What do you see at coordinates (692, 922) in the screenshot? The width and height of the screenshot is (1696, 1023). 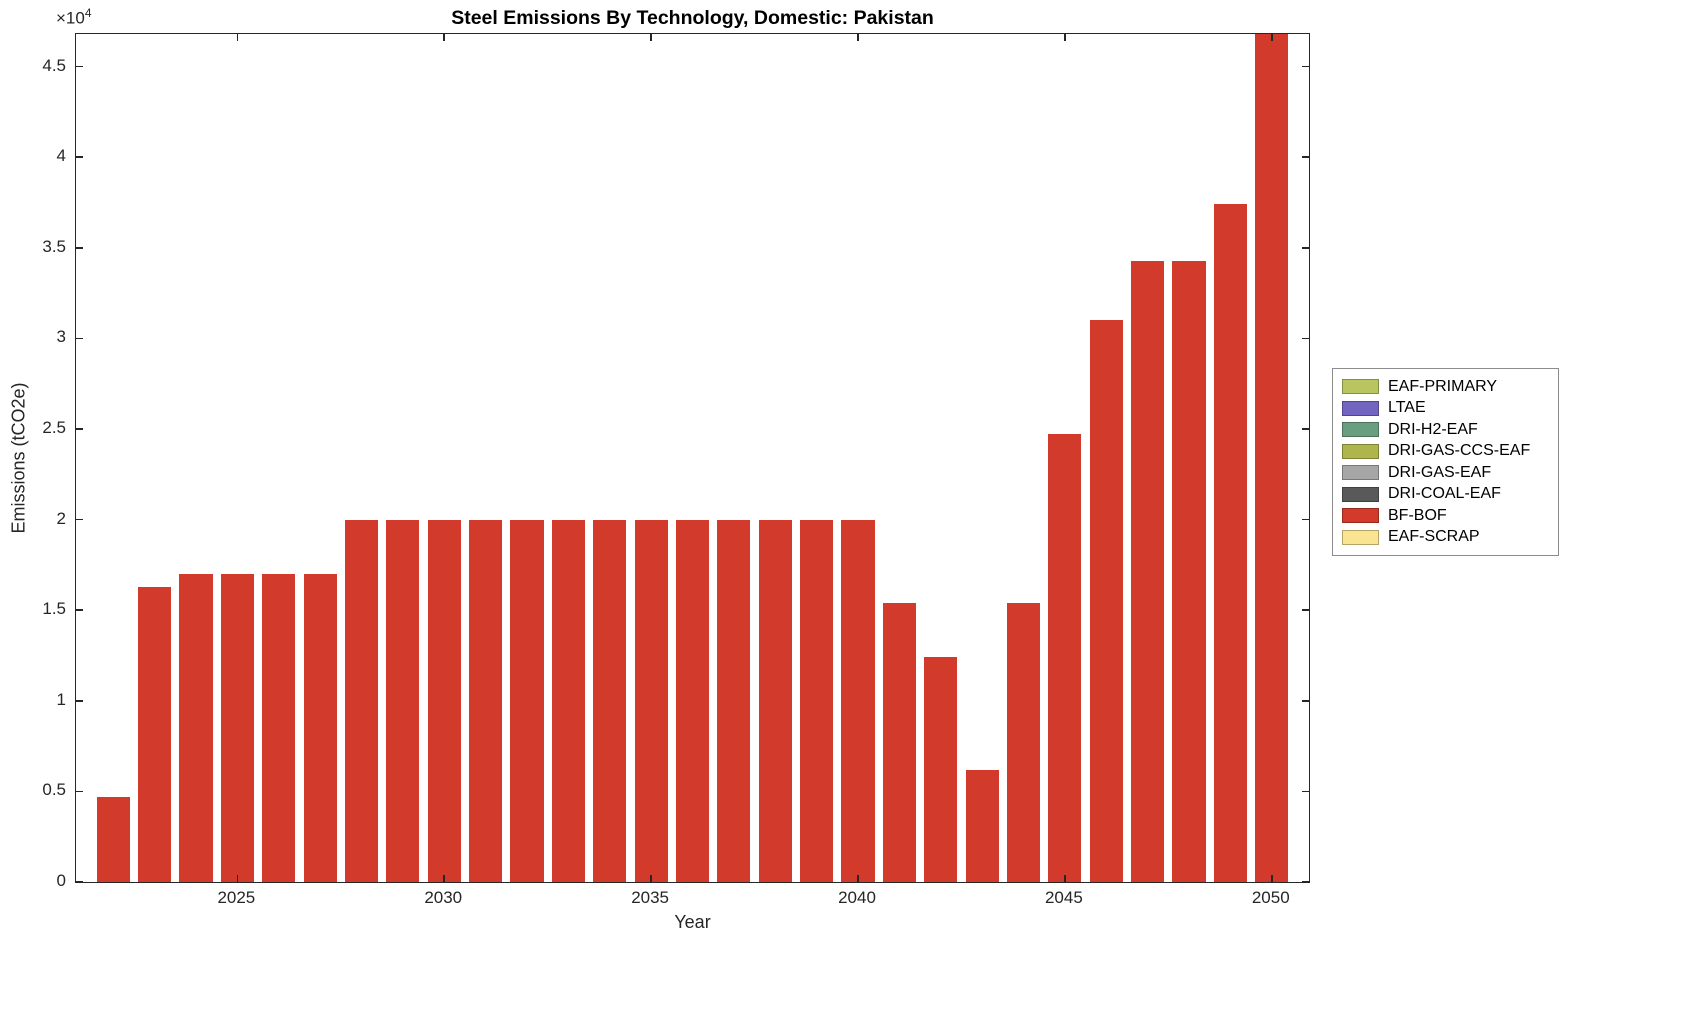 I see `x-axis-label: Year` at bounding box center [692, 922].